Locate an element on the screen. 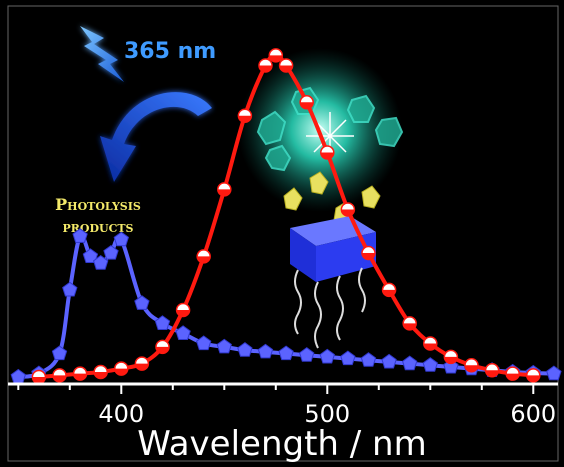  curved-arrow-icon is located at coordinates (156, 137).